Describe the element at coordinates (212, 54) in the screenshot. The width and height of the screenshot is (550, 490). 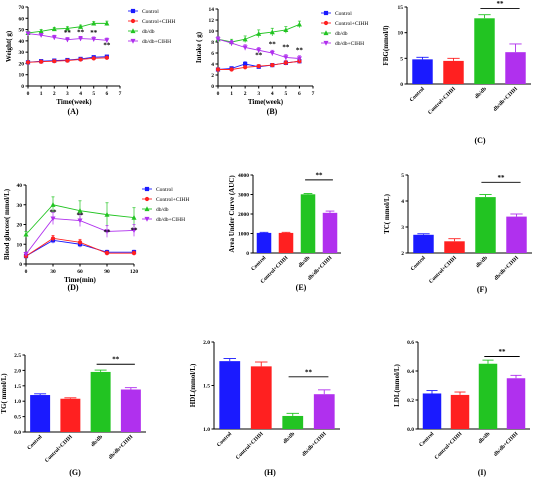
I see `y-tick-label: 6` at that location.